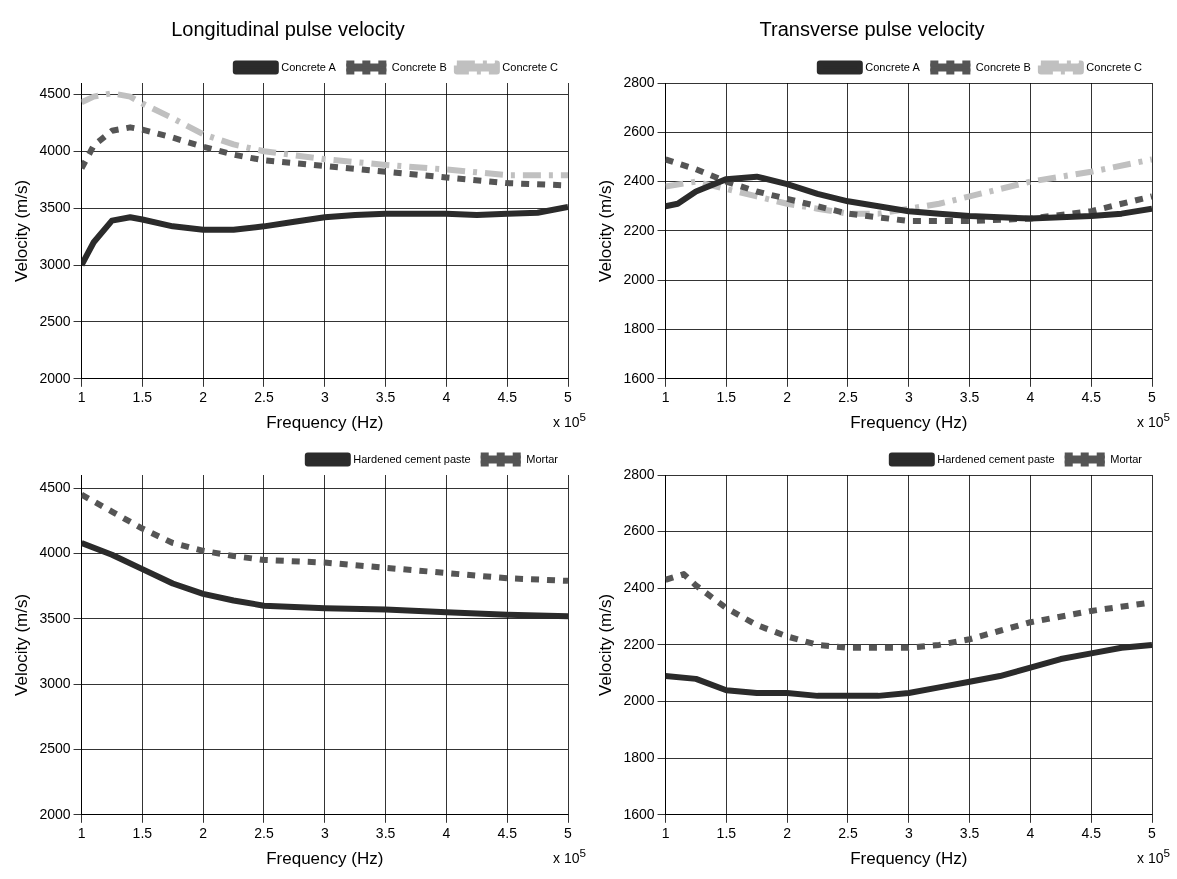 This screenshot has width=1177, height=879. What do you see at coordinates (872, 28) in the screenshot?
I see `chart-title: Transverse pulse velocity` at bounding box center [872, 28].